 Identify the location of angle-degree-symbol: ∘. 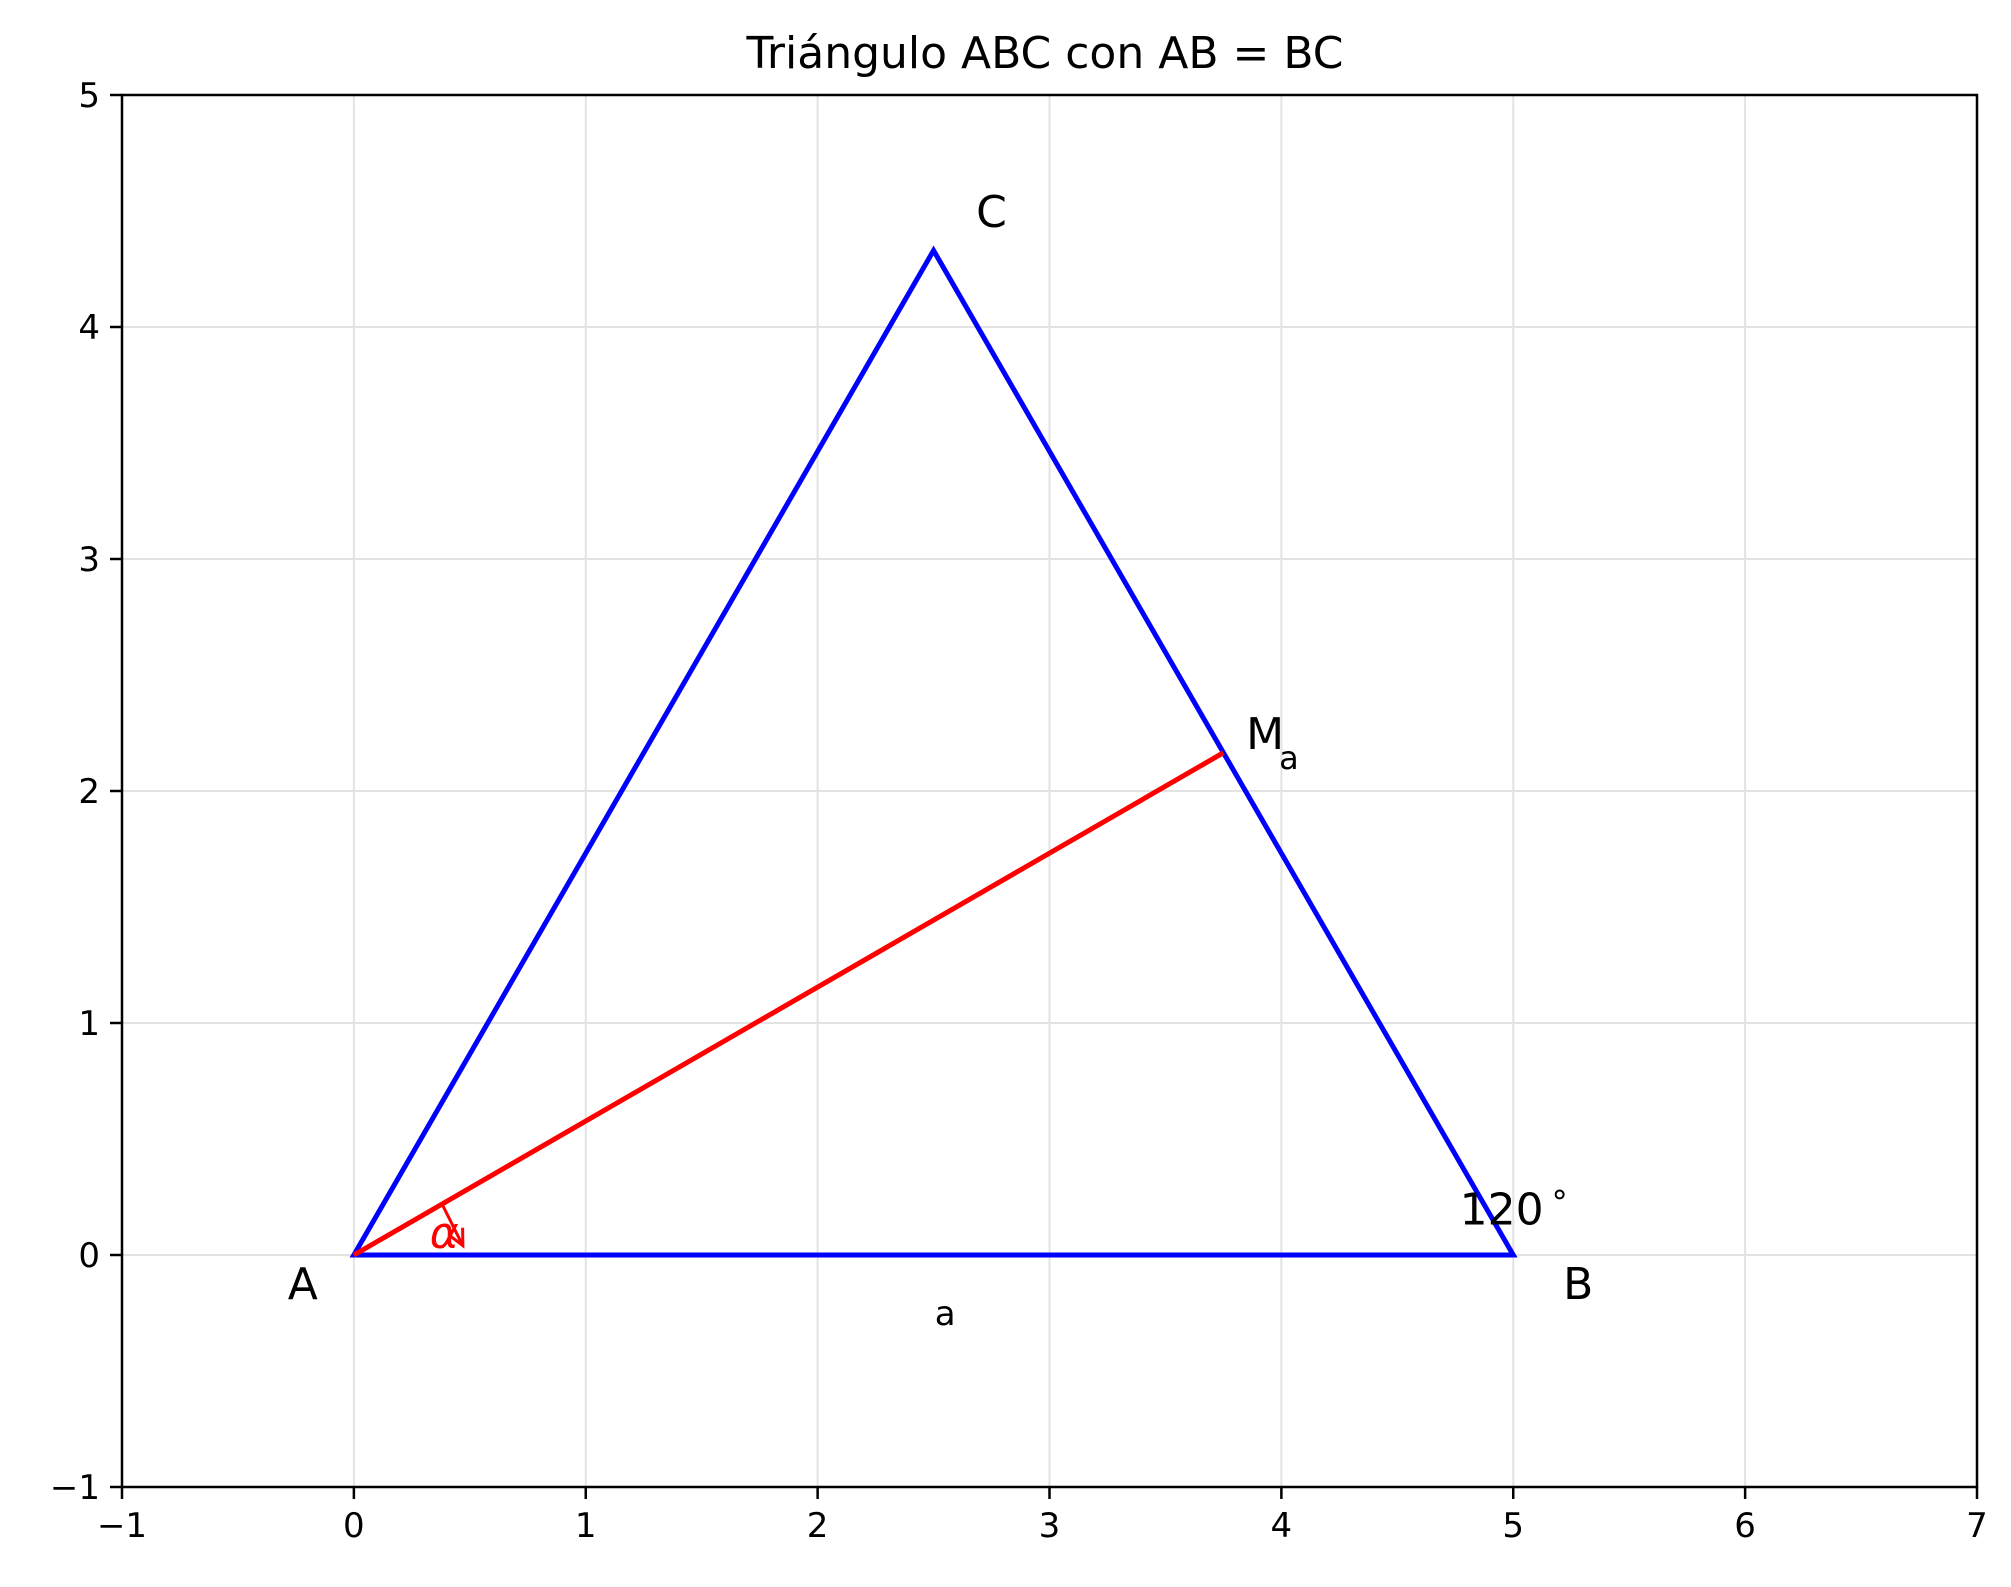
(1560, 1194).